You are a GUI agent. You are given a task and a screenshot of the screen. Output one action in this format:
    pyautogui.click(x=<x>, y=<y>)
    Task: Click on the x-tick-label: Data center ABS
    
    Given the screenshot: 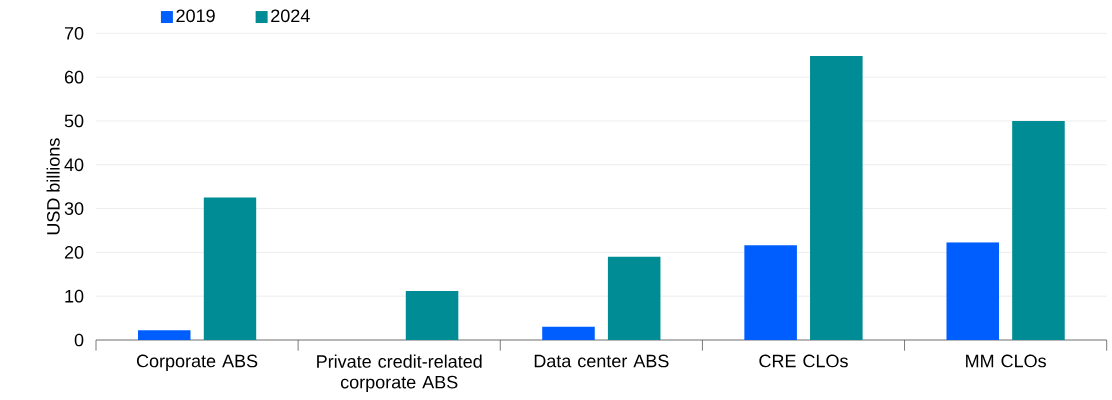 What is the action you would take?
    pyautogui.click(x=601, y=361)
    